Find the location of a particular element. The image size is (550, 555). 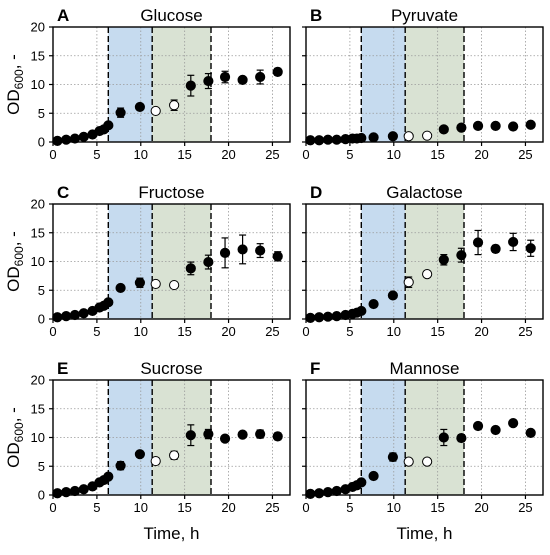

panel-a-ytick-label: 0 is located at coordinates (41, 142).